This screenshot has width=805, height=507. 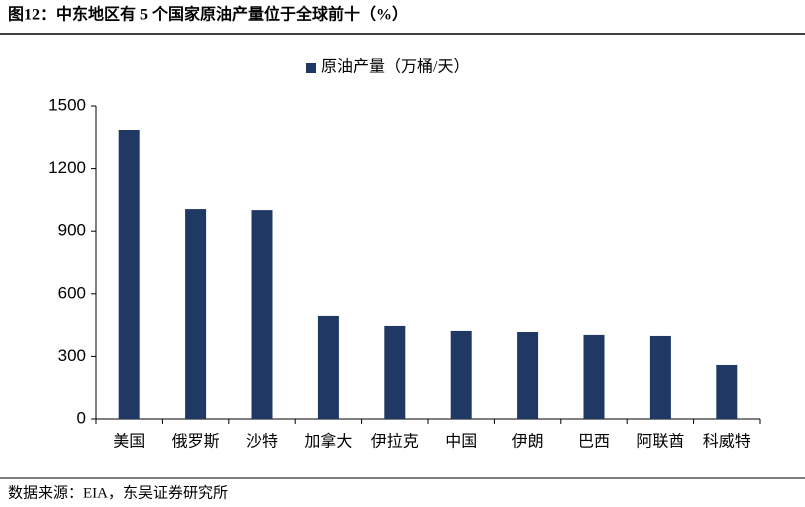 I want to click on y-tick-label: 600, so click(x=72, y=292).